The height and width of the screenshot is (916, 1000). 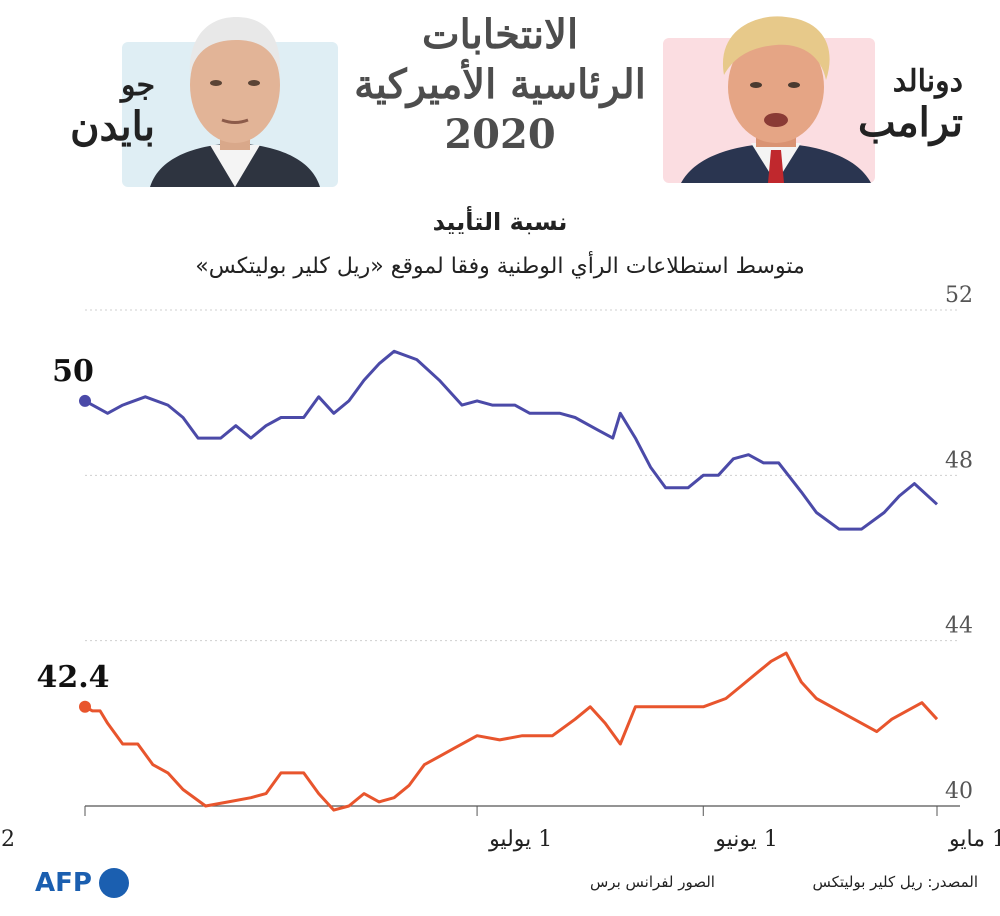 I want to click on biden-name: جو بايدن, so click(x=100, y=109).